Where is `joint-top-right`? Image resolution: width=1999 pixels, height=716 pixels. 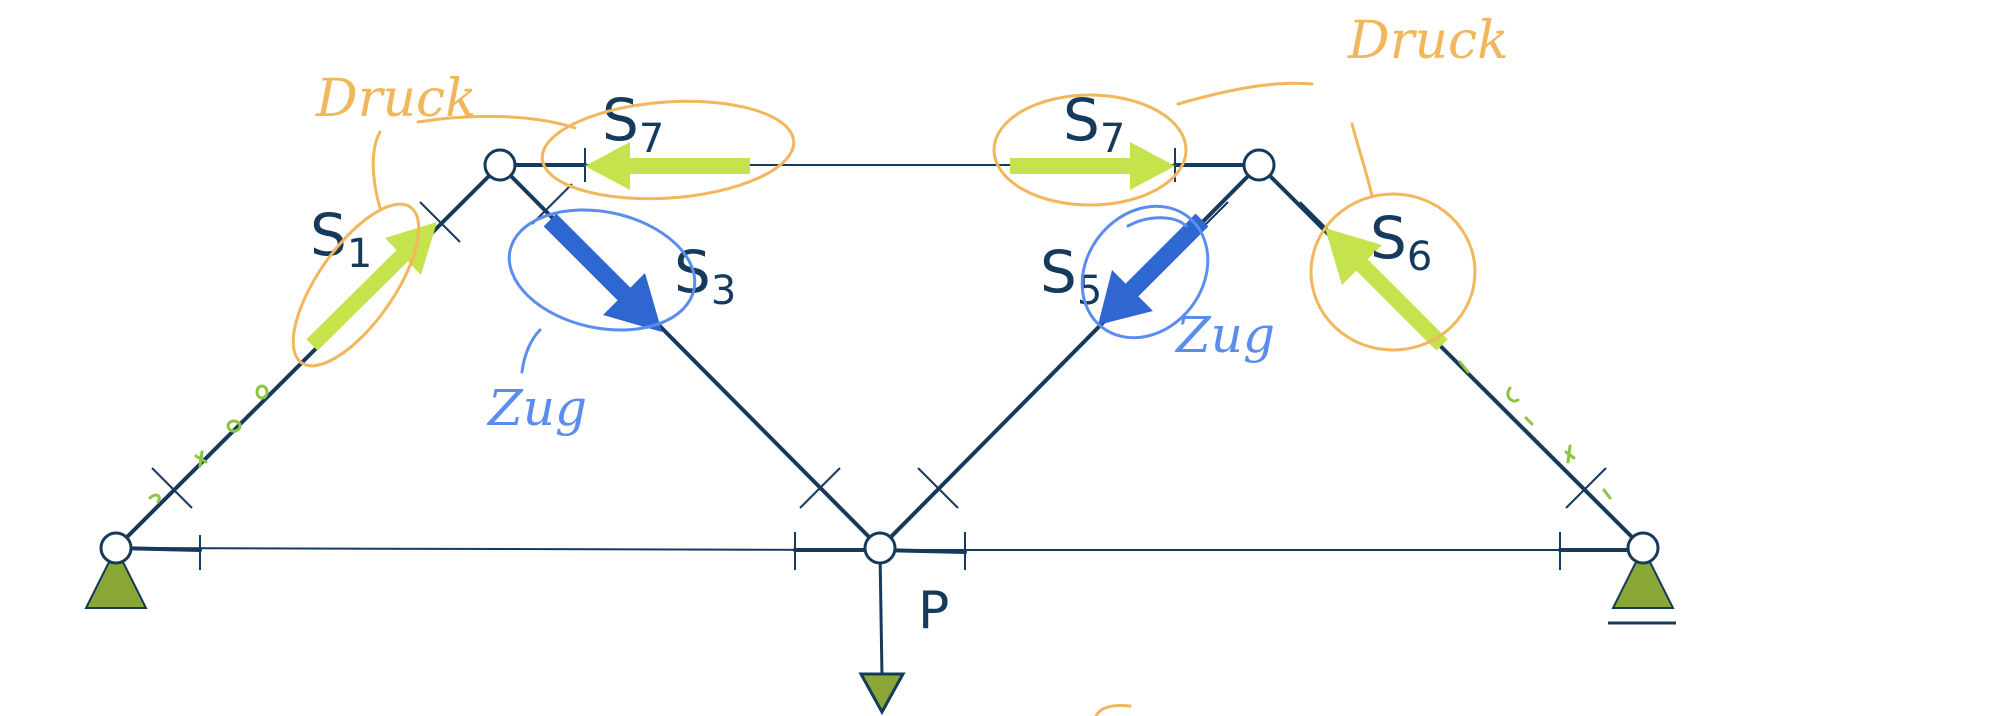 joint-top-right is located at coordinates (1259, 165).